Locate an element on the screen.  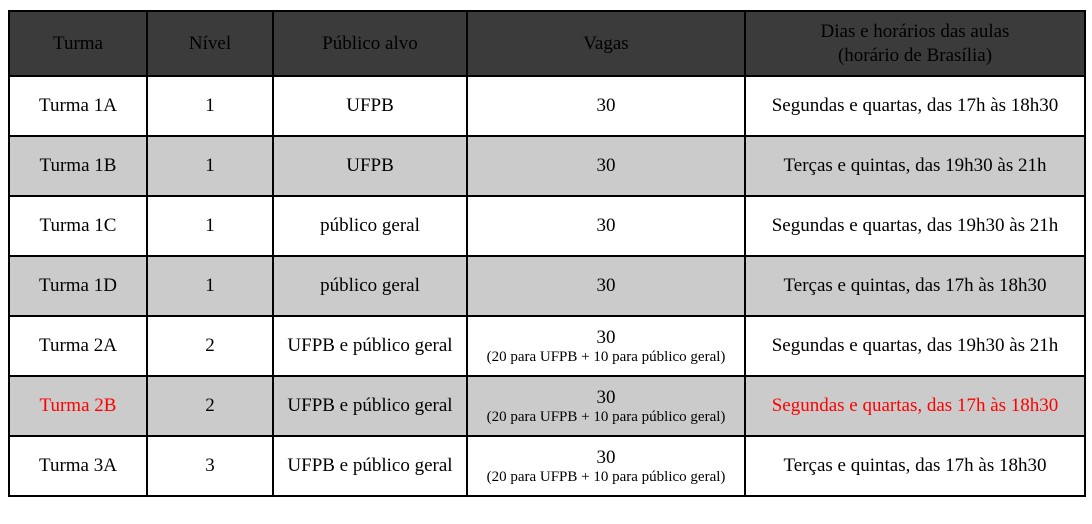
cell-turma-highlighted: Turma 2B is located at coordinates (78, 406).